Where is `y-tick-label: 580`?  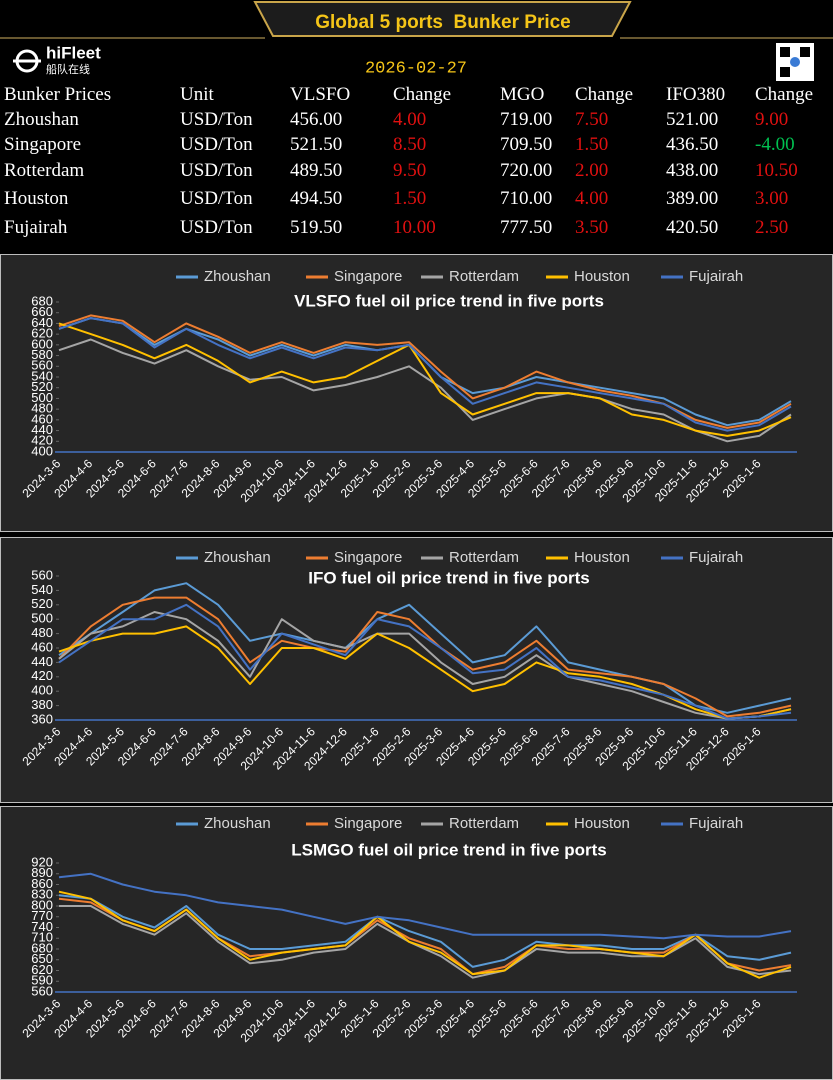 y-tick-label: 580 is located at coordinates (42, 354).